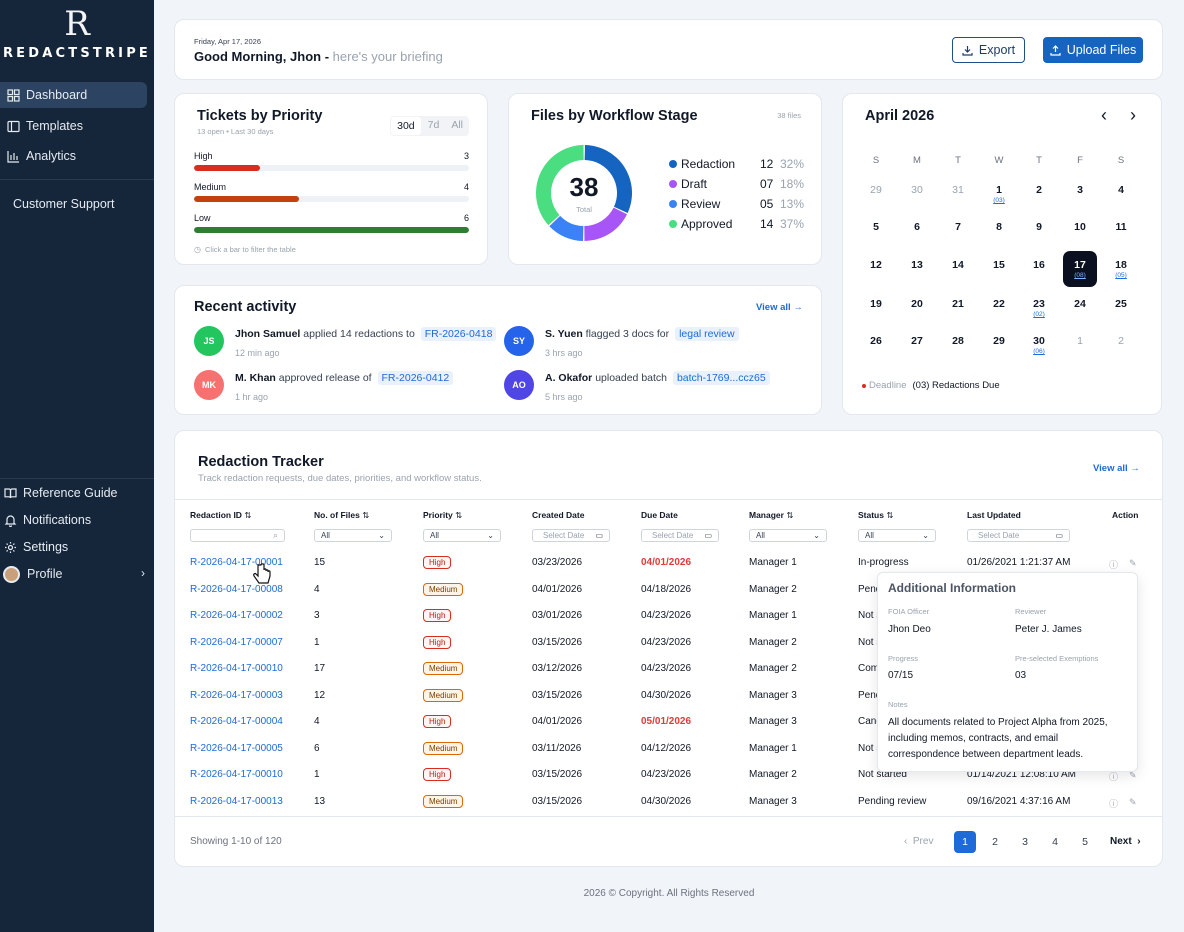  I want to click on activity-tag-link: FR-2026-0418, so click(458, 334).